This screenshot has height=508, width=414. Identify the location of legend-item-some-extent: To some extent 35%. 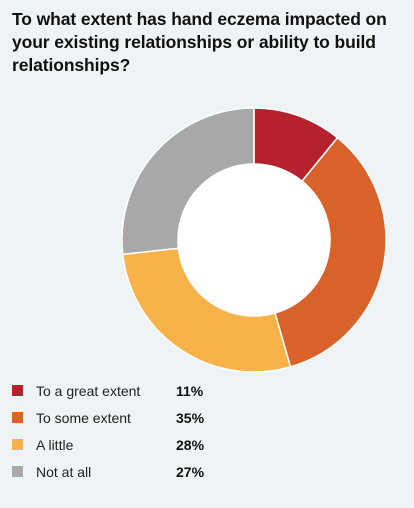
(108, 417).